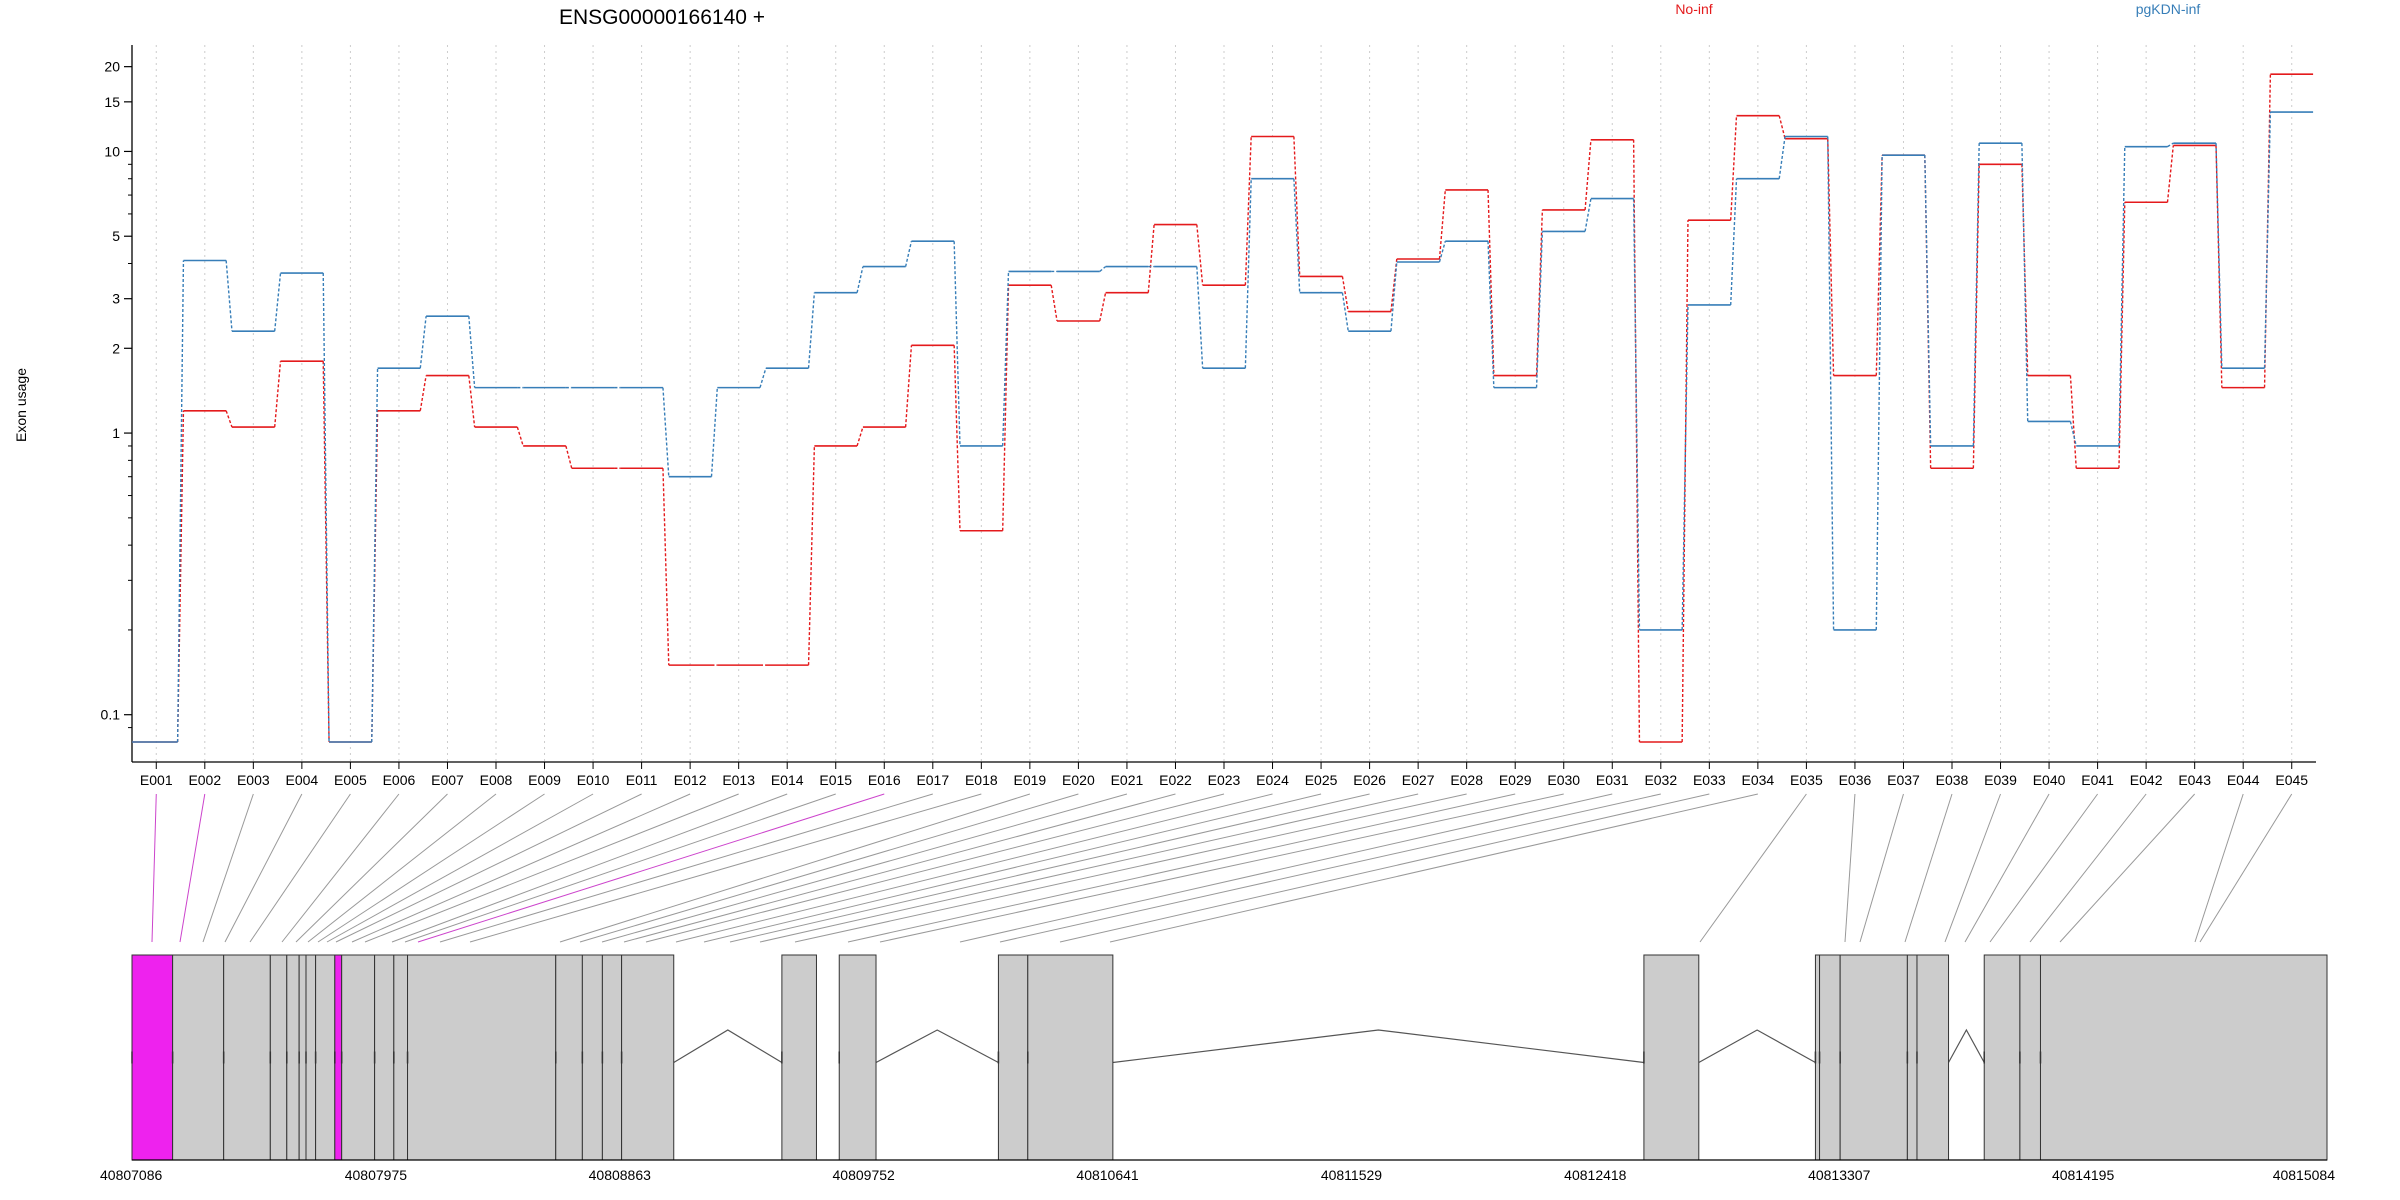 Image resolution: width=2400 pixels, height=1200 pixels. Describe the element at coordinates (1418, 780) in the screenshot. I see `x-tick-label: E027` at that location.